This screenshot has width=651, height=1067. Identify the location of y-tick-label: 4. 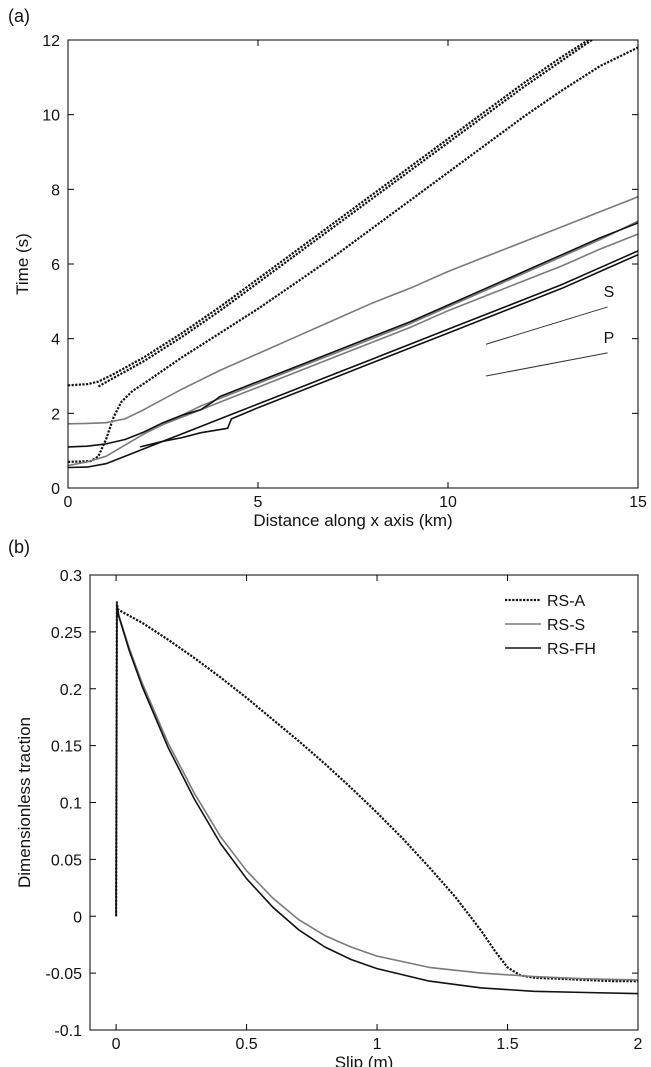
(55, 340).